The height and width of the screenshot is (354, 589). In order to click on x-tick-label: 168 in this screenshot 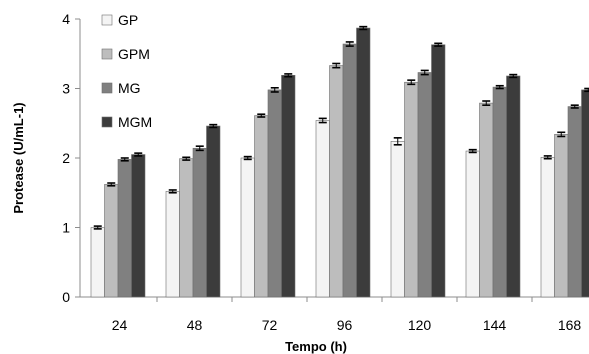, I will do `click(570, 325)`.